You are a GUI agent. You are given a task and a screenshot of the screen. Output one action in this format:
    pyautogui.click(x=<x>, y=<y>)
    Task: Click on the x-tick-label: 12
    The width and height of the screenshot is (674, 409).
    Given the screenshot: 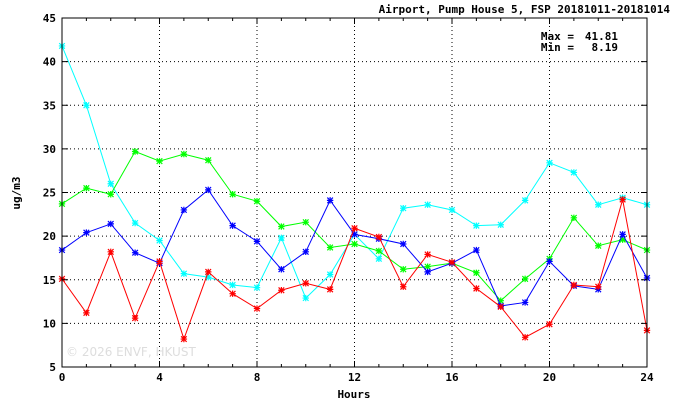 What is the action you would take?
    pyautogui.click(x=354, y=377)
    